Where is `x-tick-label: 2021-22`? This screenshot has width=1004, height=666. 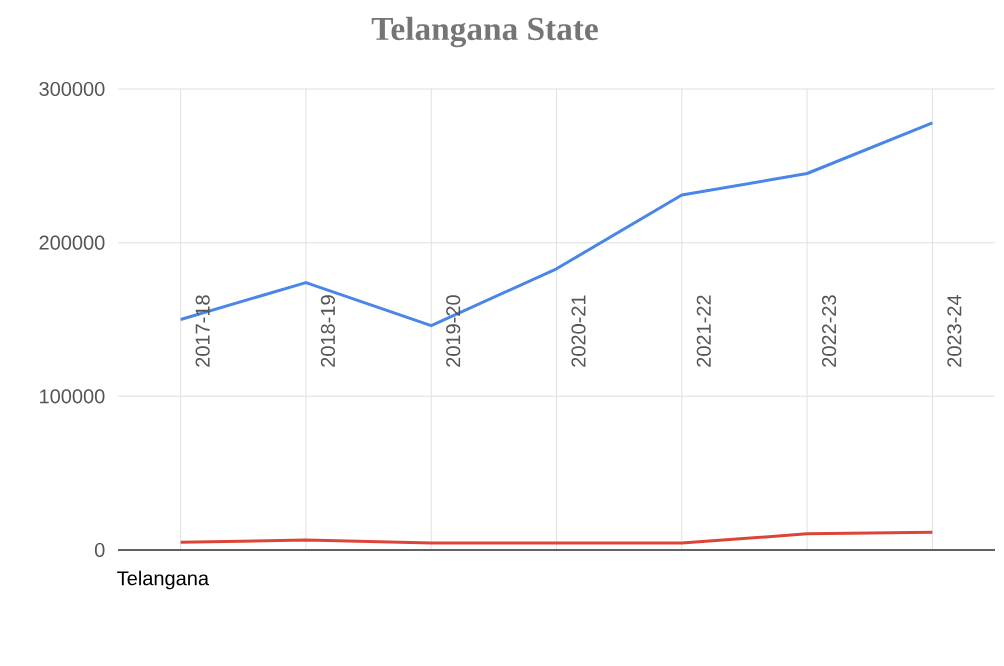 x-tick-label: 2021-22 is located at coordinates (703, 331).